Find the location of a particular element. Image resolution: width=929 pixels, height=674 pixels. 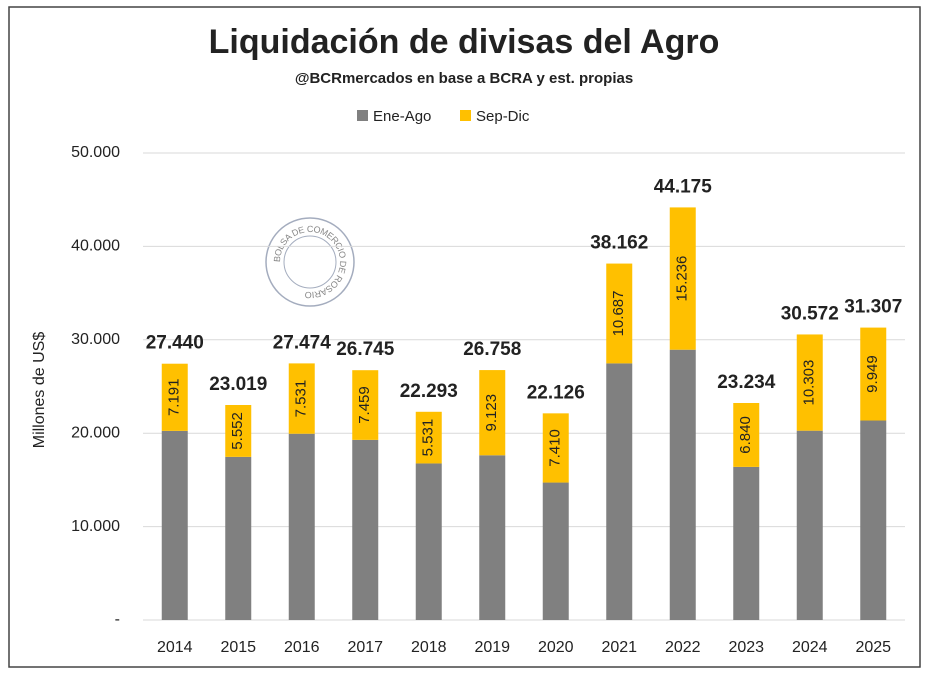

value-label: 9.123 is located at coordinates (491, 413).